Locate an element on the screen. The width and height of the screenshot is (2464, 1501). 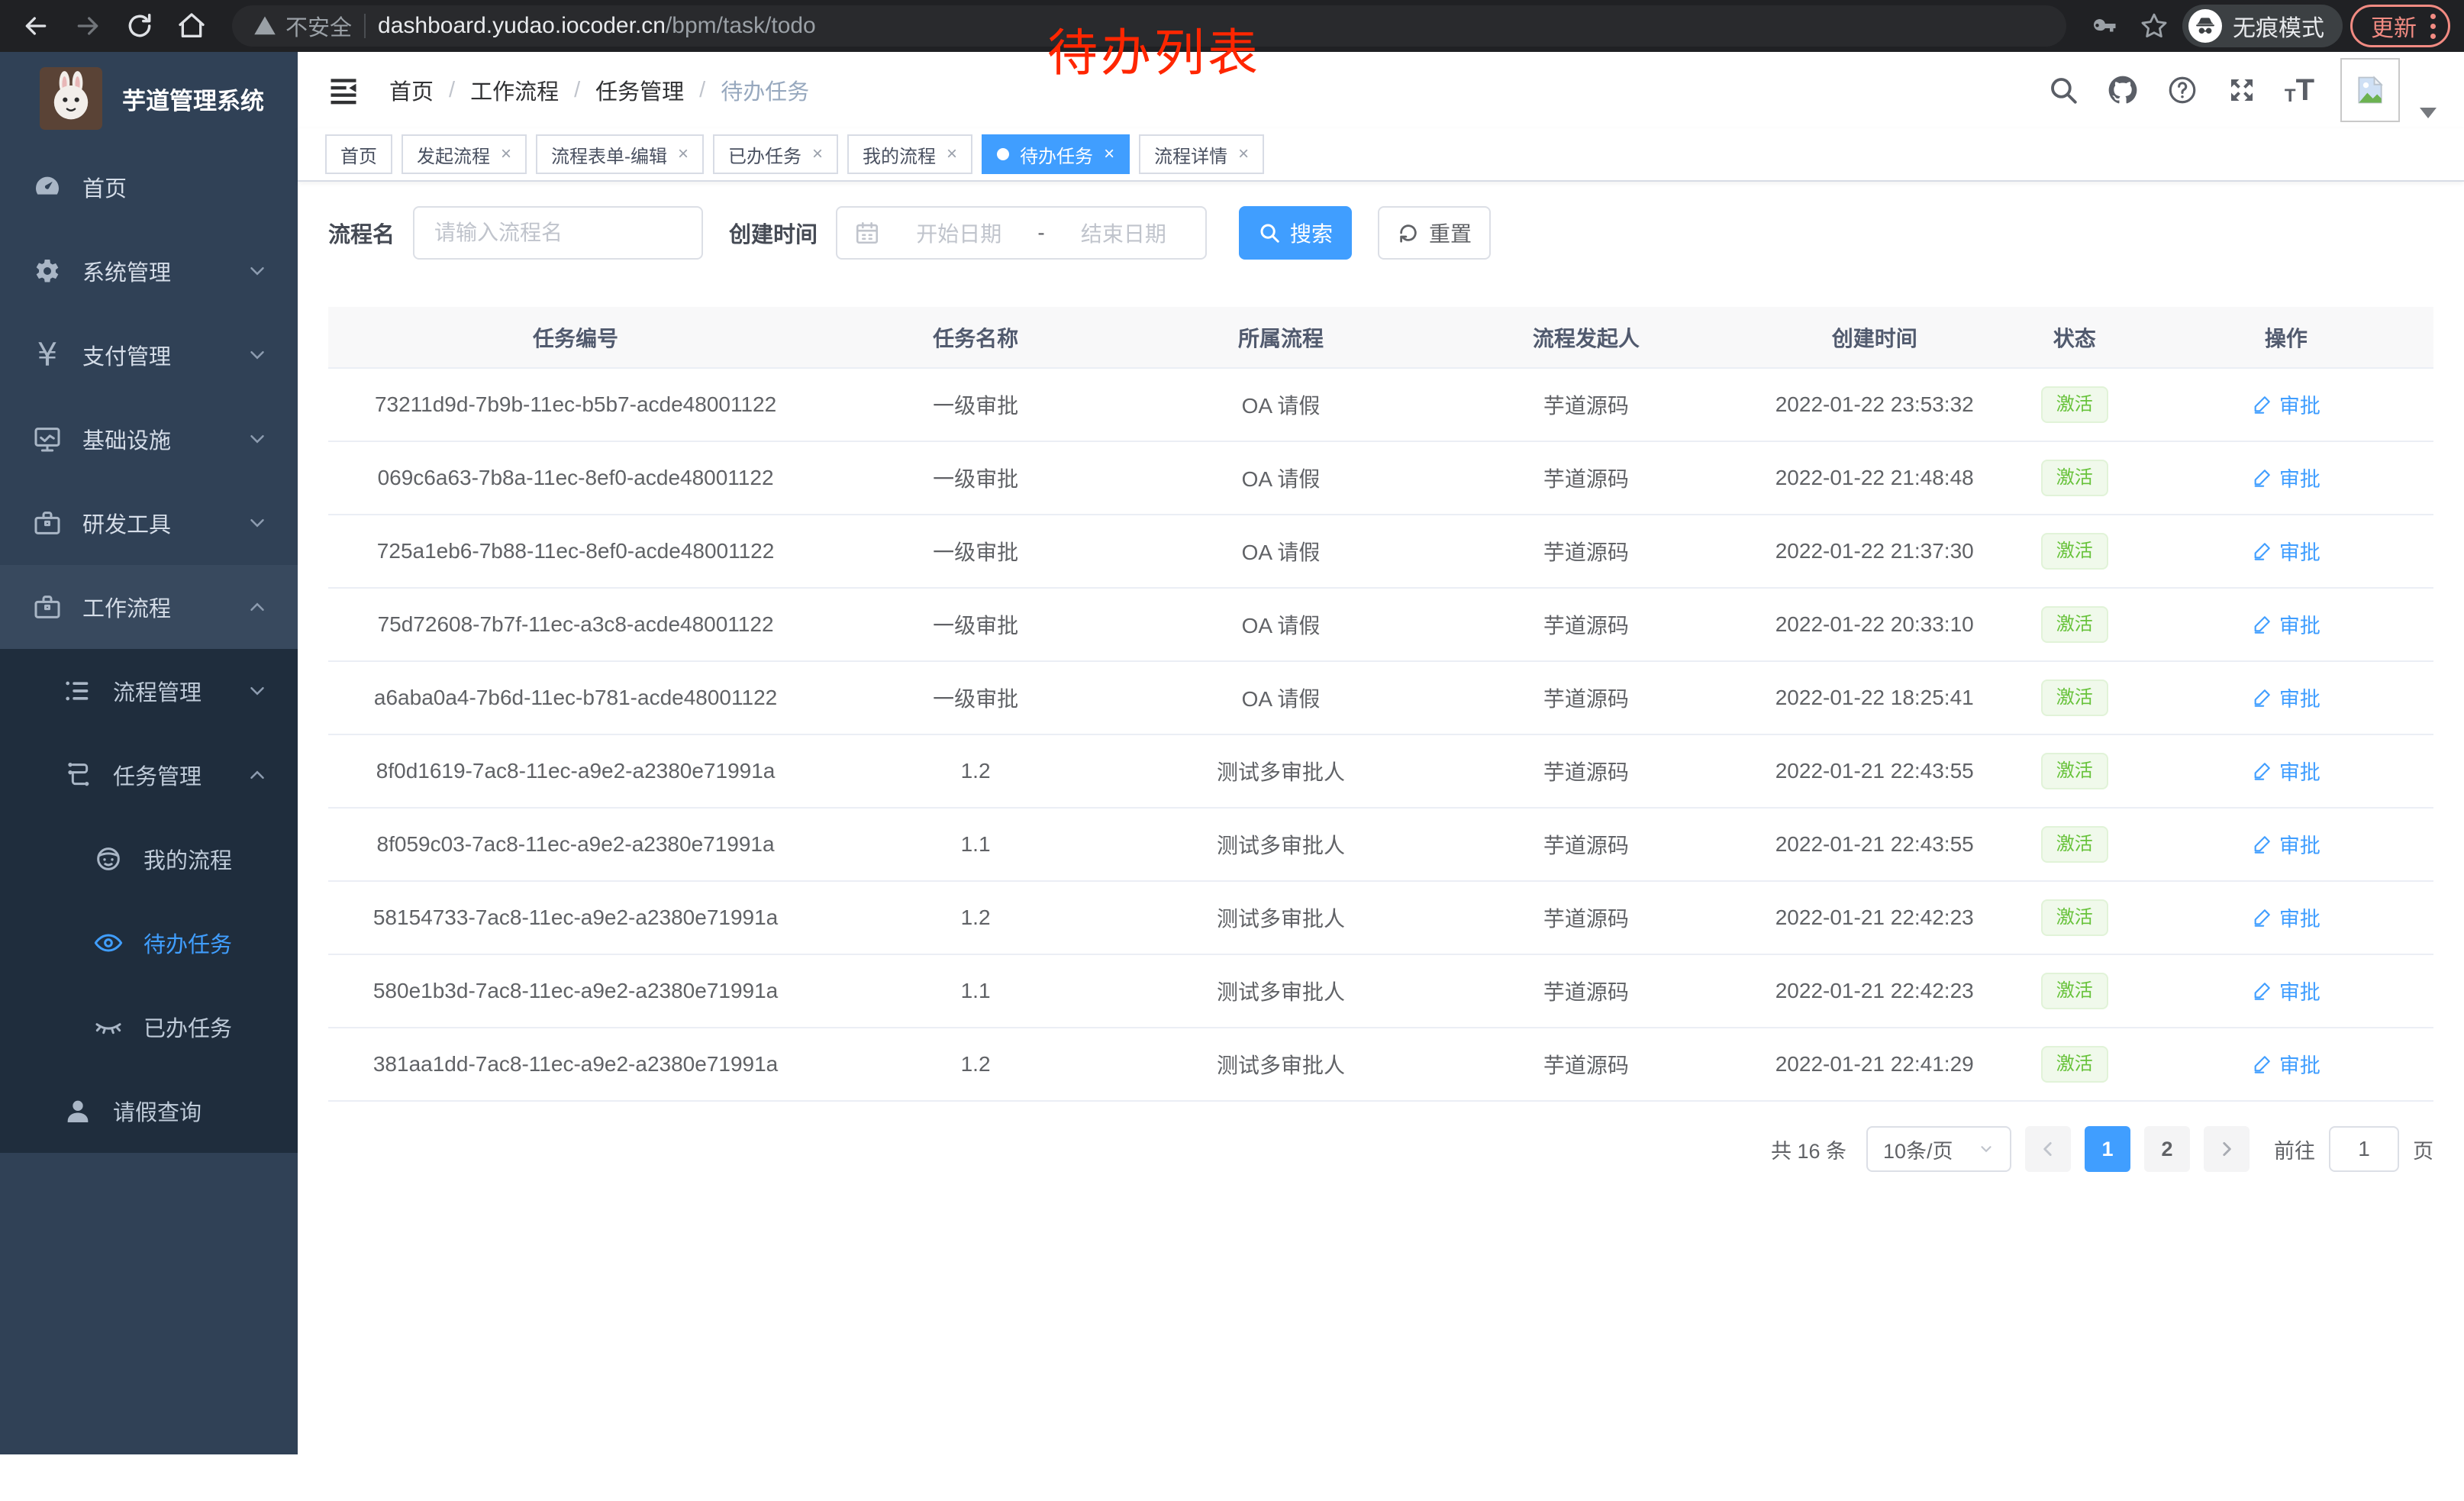
process-name-input is located at coordinates (558, 233).